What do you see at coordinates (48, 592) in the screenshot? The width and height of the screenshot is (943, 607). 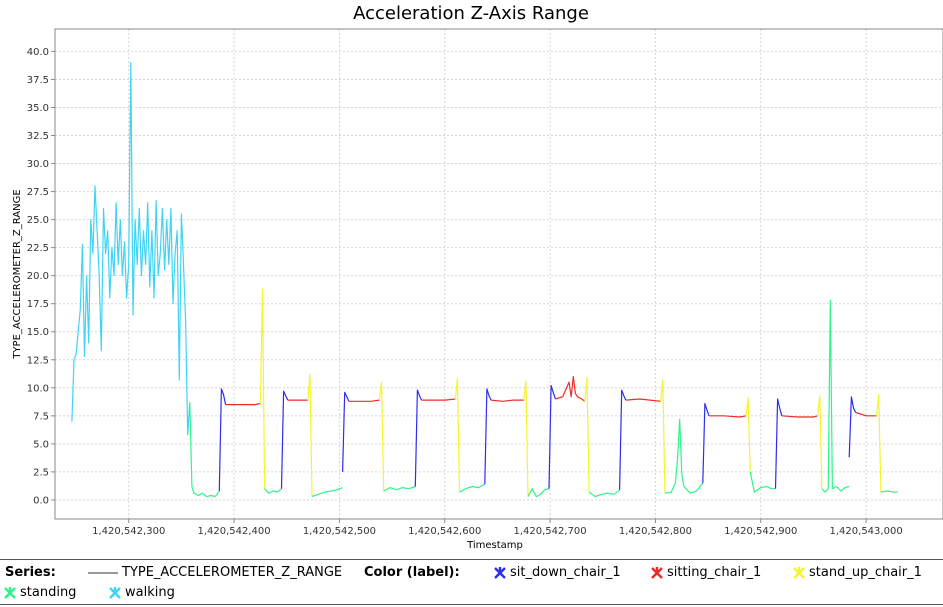 I see `legend-item-label: standing` at bounding box center [48, 592].